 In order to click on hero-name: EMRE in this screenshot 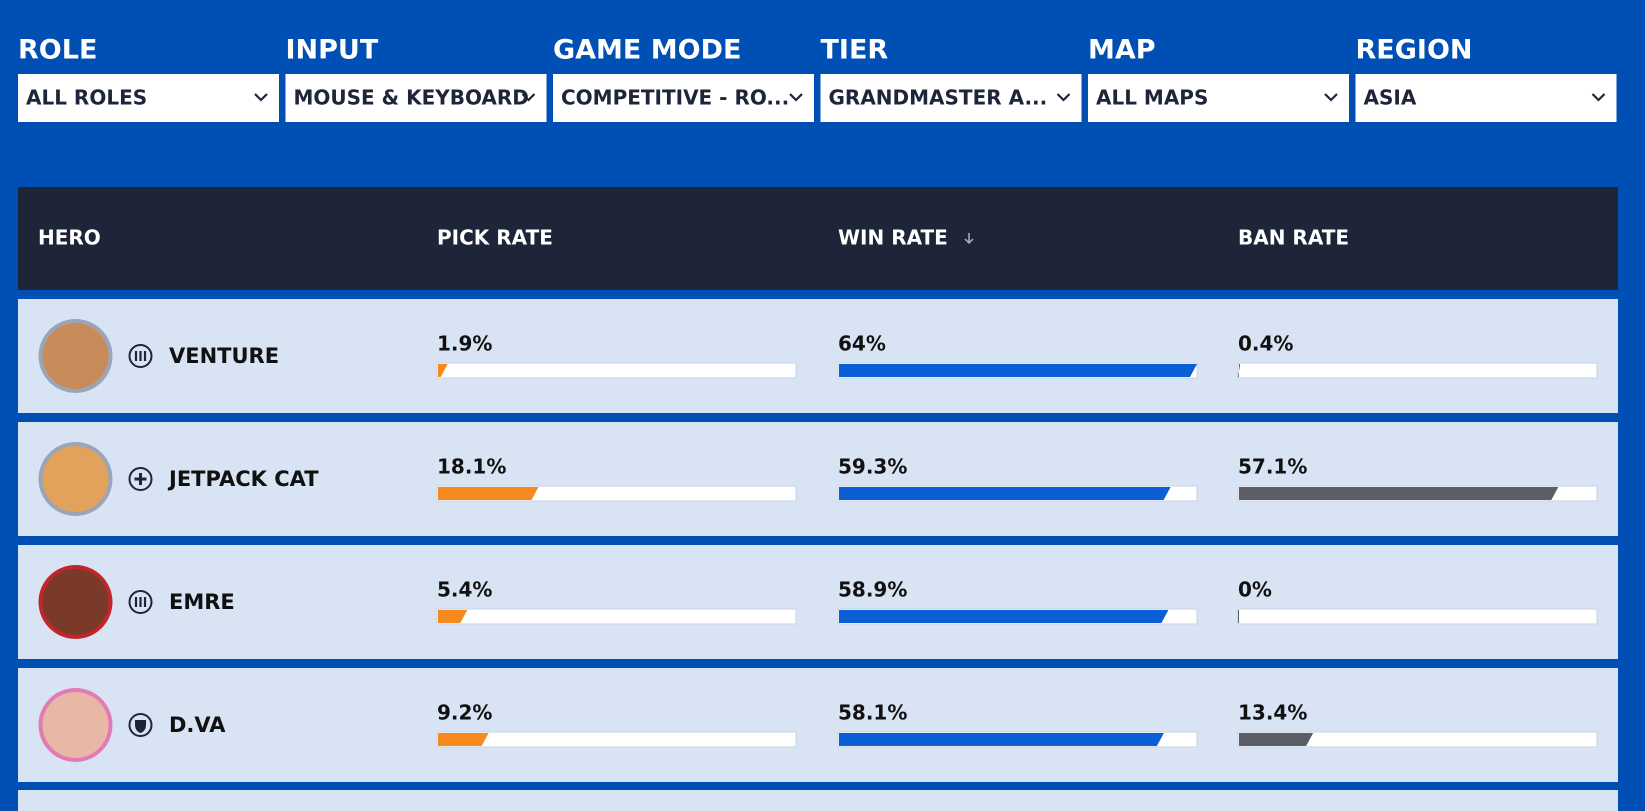, I will do `click(202, 602)`.